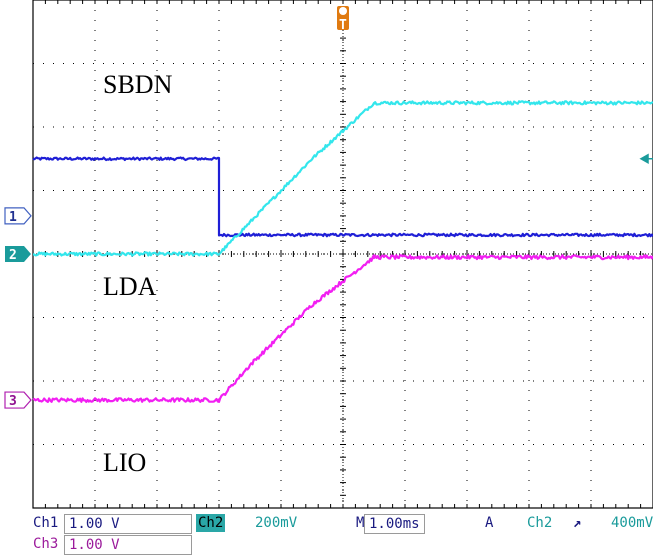 The width and height of the screenshot is (653, 557). Describe the element at coordinates (646, 159) in the screenshot. I see `trigger-level-arrow-icon` at that location.